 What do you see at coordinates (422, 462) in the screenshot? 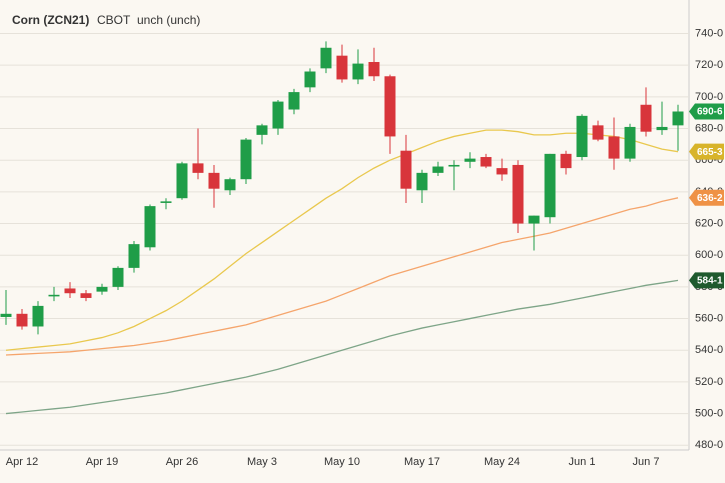
I see `x-tick-label: May 17` at bounding box center [422, 462].